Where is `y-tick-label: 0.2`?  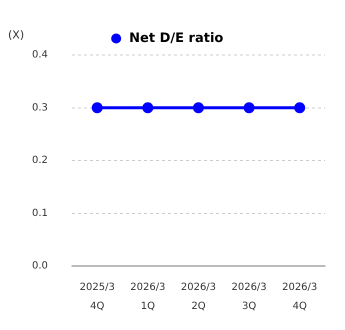 y-tick-label: 0.2 is located at coordinates (40, 160).